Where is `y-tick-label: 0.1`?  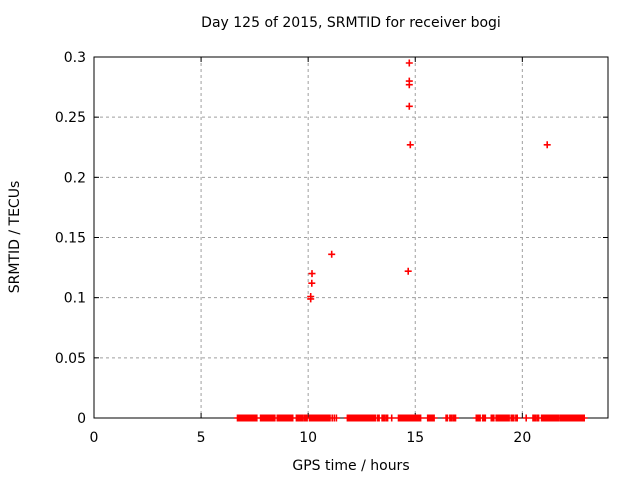 y-tick-label: 0.1 is located at coordinates (75, 299).